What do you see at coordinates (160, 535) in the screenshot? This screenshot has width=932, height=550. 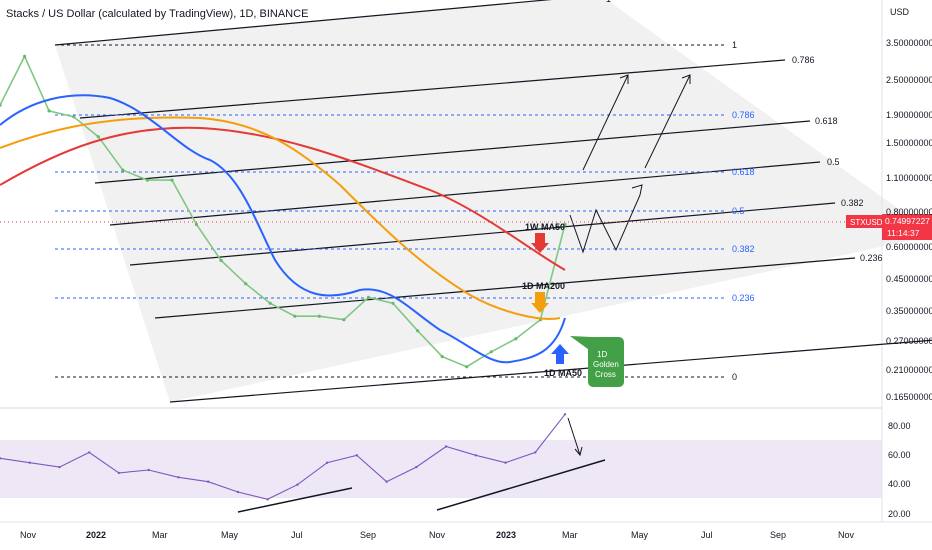 I see `time-tick: Mar` at bounding box center [160, 535].